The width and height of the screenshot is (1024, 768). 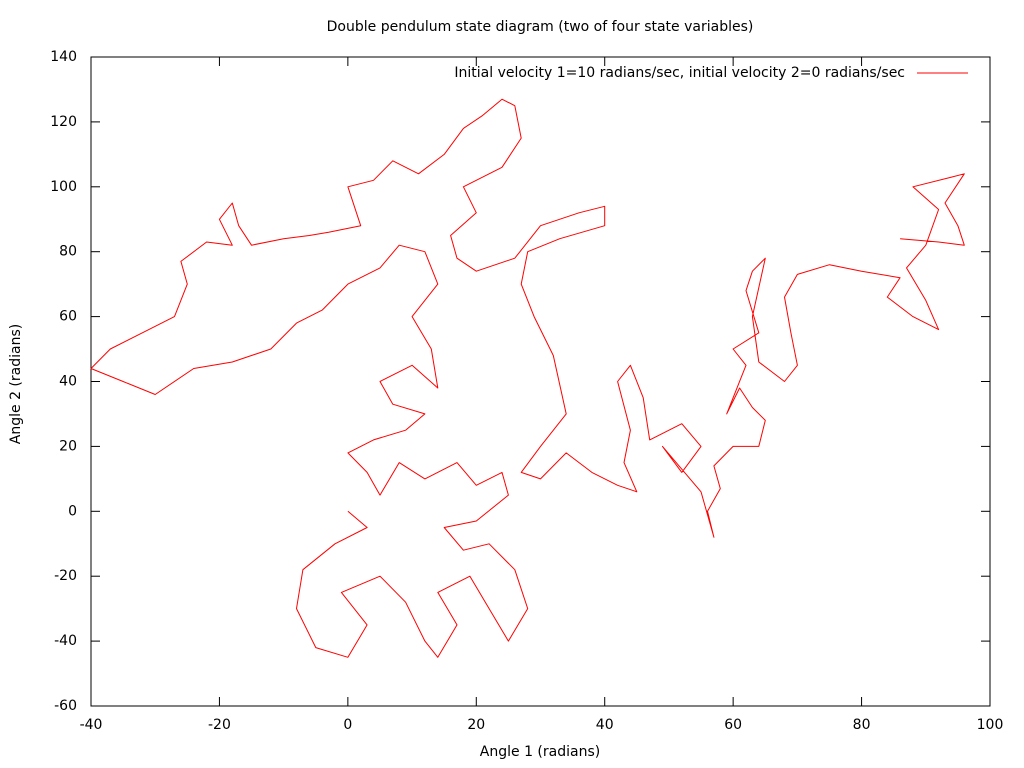 What do you see at coordinates (63, 122) in the screenshot?
I see `y-tick-label: 120` at bounding box center [63, 122].